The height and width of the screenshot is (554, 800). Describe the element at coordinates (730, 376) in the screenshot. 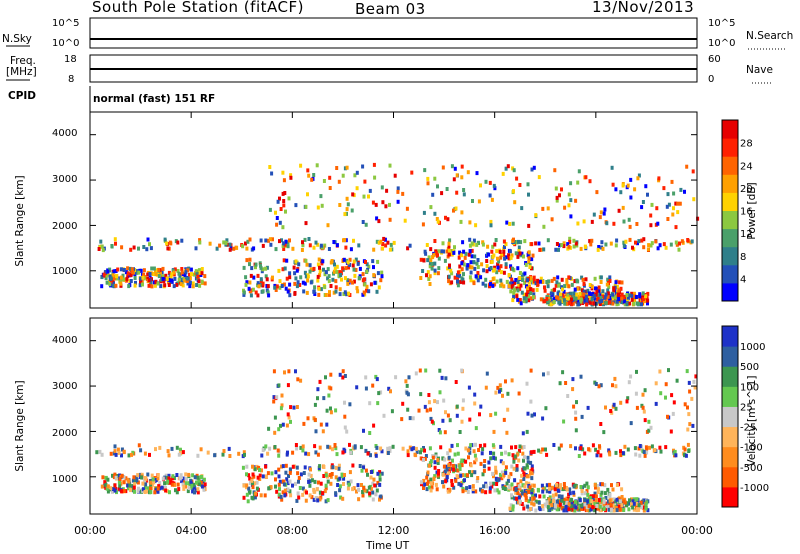

I see `velocity-panel-colorbar-swatch` at that location.